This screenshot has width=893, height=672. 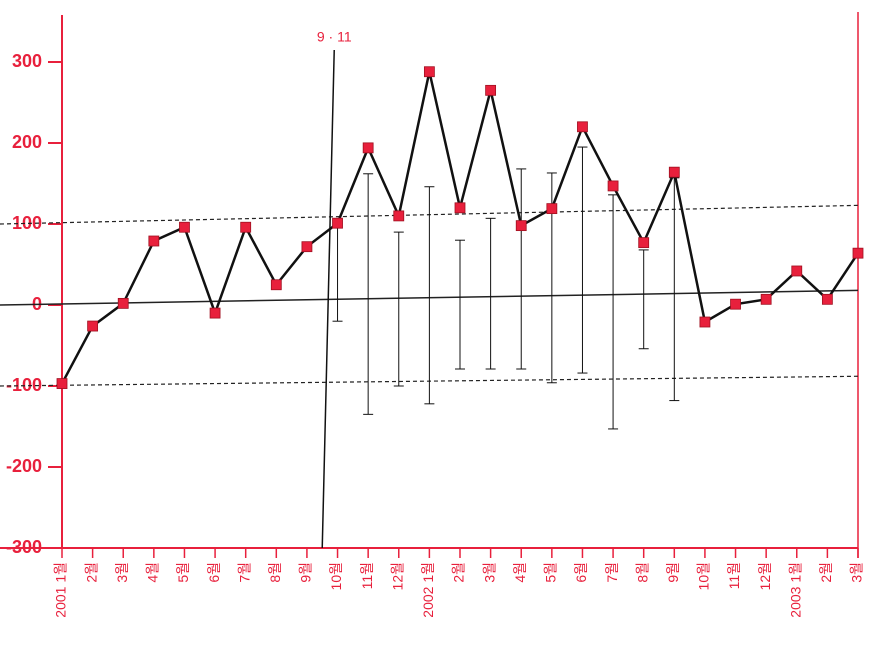 What do you see at coordinates (795, 590) in the screenshot?
I see `x-tick-label: 2003 1월` at bounding box center [795, 590].